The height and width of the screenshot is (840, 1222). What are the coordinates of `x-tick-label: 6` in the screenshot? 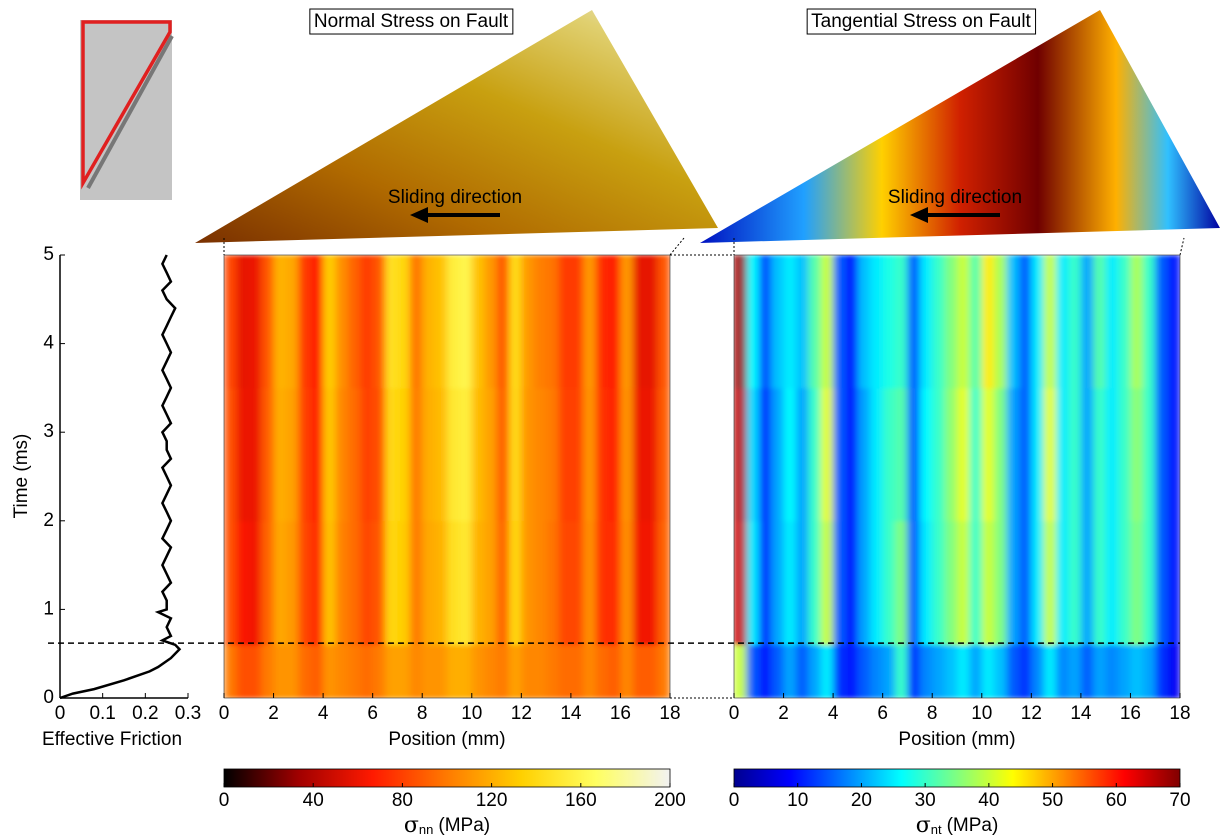 It's located at (882, 713).